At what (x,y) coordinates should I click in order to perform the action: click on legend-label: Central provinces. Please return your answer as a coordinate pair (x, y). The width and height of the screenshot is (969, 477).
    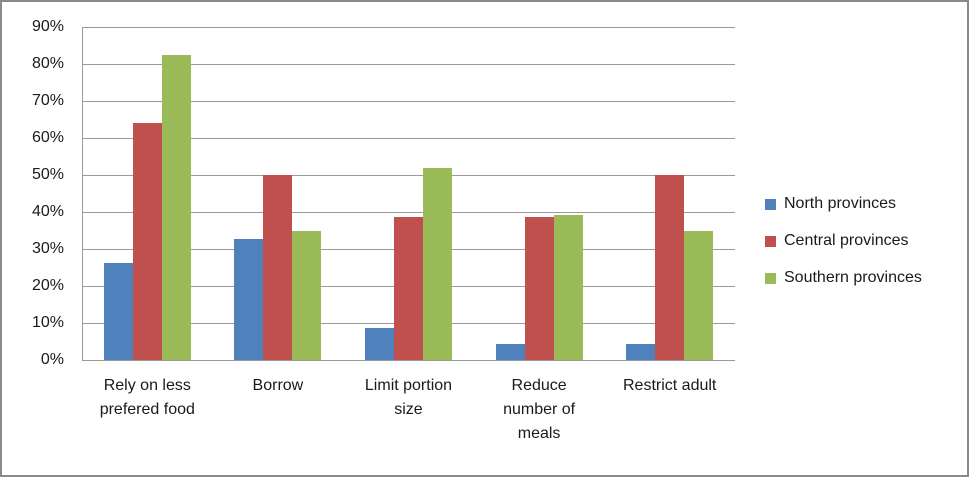
    Looking at the image, I should click on (846, 240).